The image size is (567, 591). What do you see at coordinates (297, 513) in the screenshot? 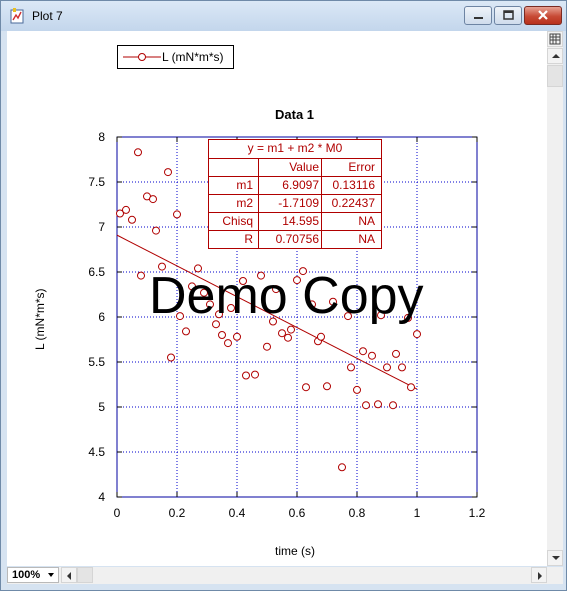
I see `x-tick-label: 0.6` at bounding box center [297, 513].